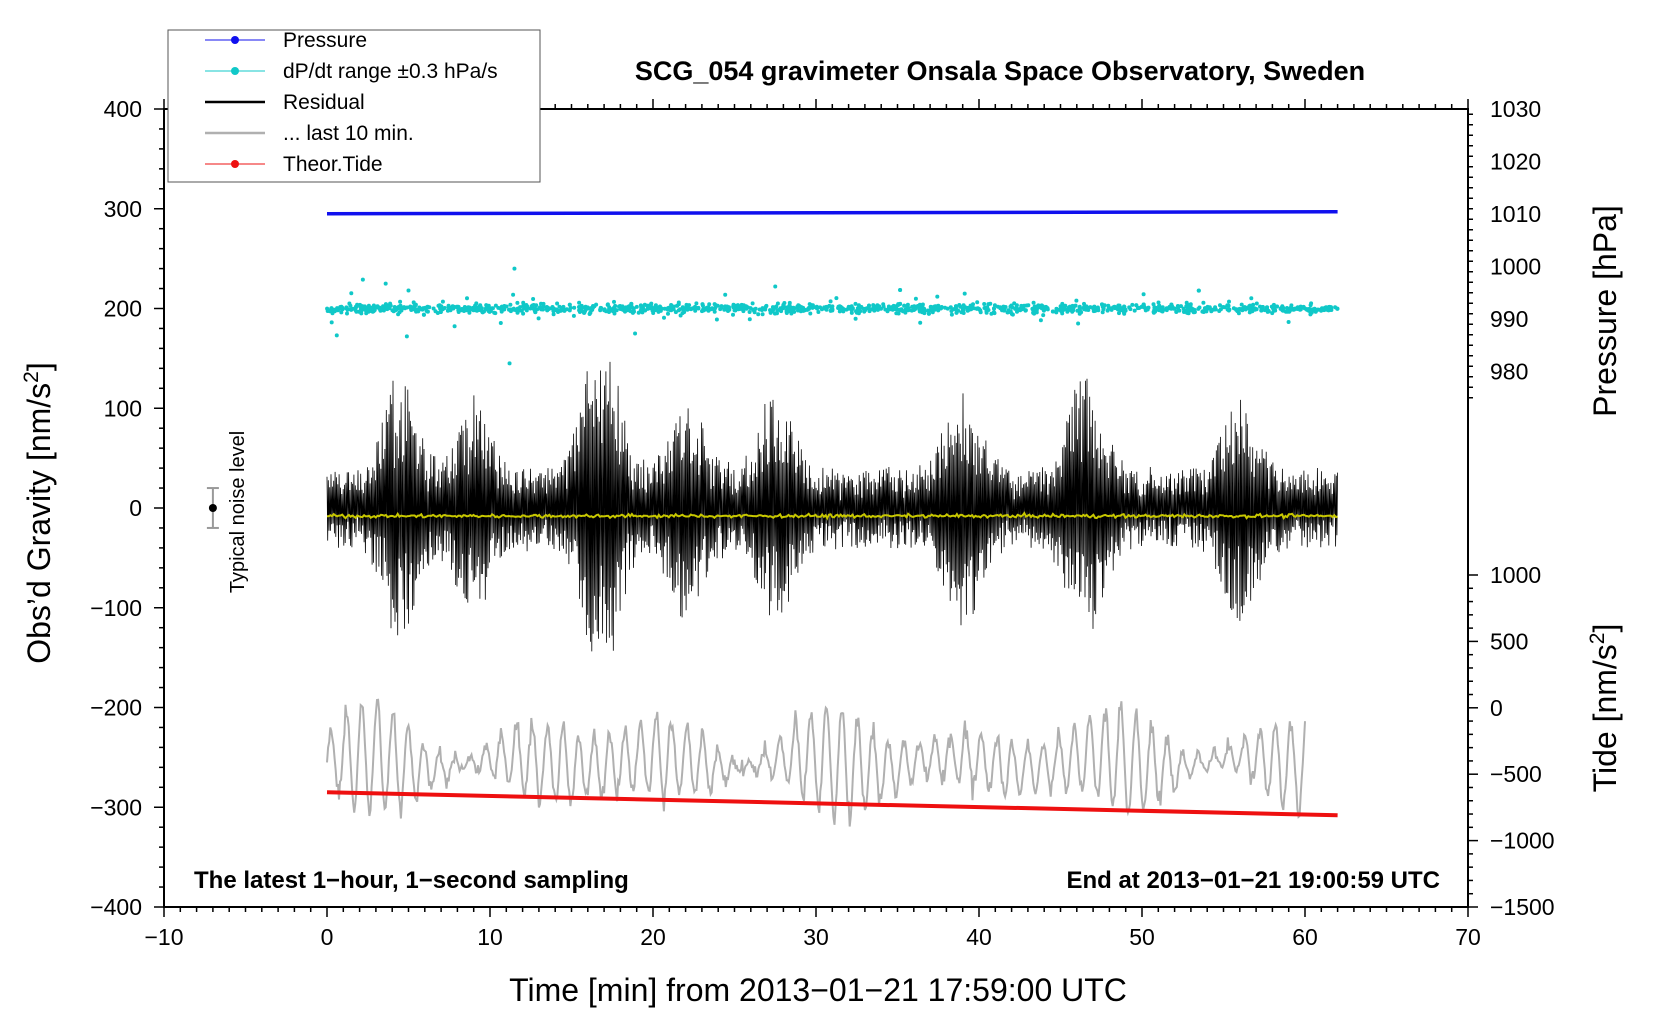  I want to click on pressure-tick-label: 980, so click(1509, 372).